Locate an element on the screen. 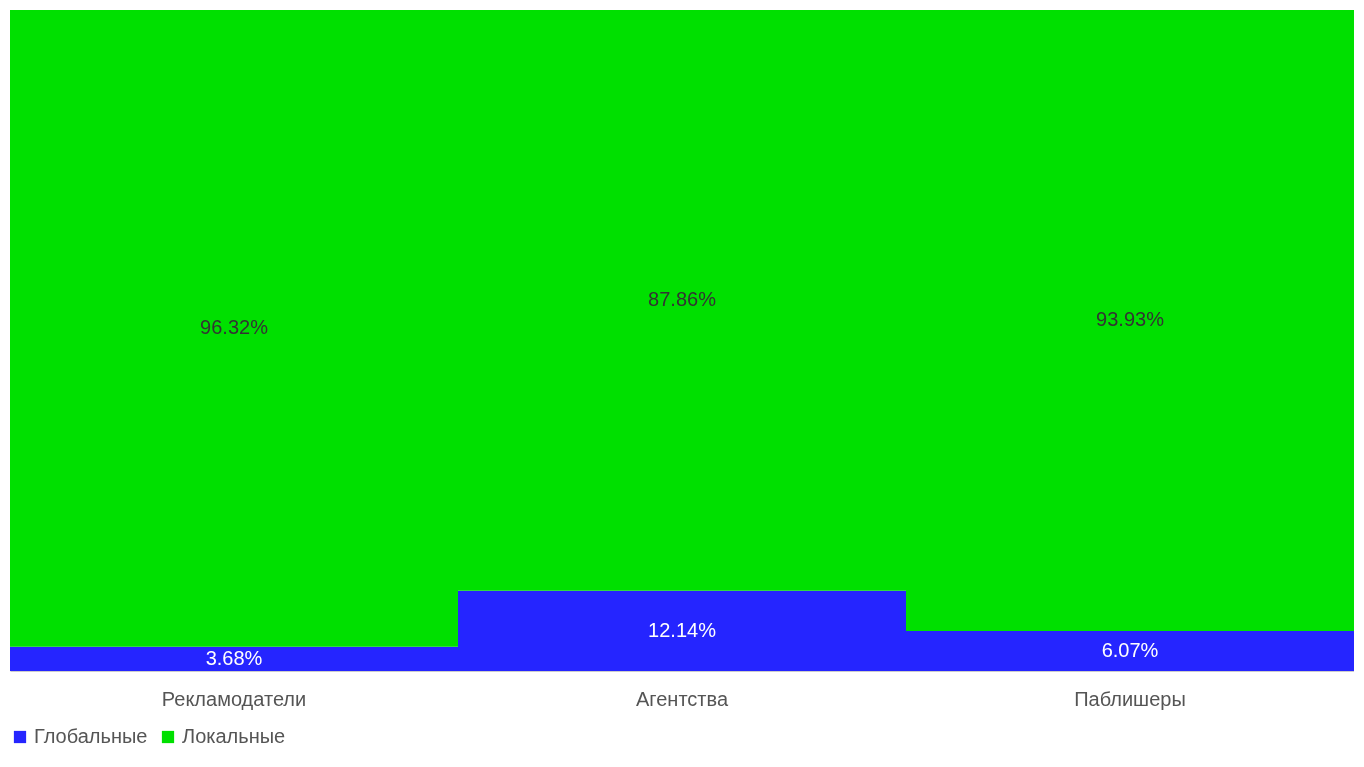 The image size is (1364, 767). legend-label: Глобальные is located at coordinates (91, 736).